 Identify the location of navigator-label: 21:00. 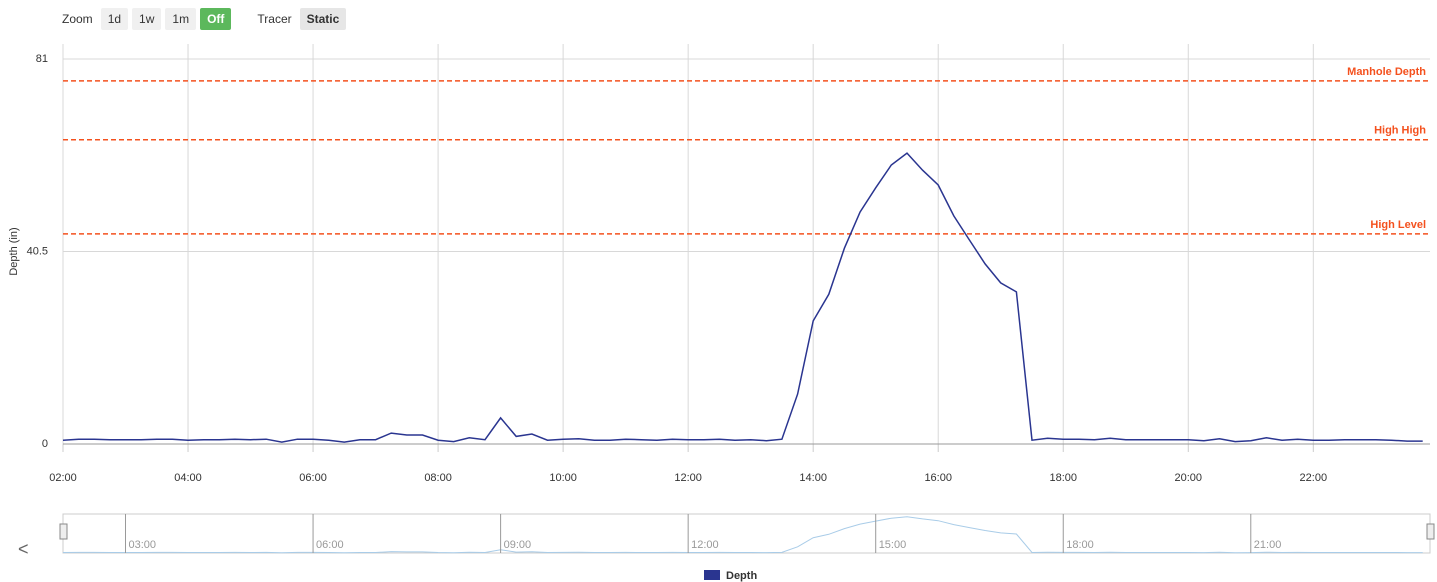
(1268, 545).